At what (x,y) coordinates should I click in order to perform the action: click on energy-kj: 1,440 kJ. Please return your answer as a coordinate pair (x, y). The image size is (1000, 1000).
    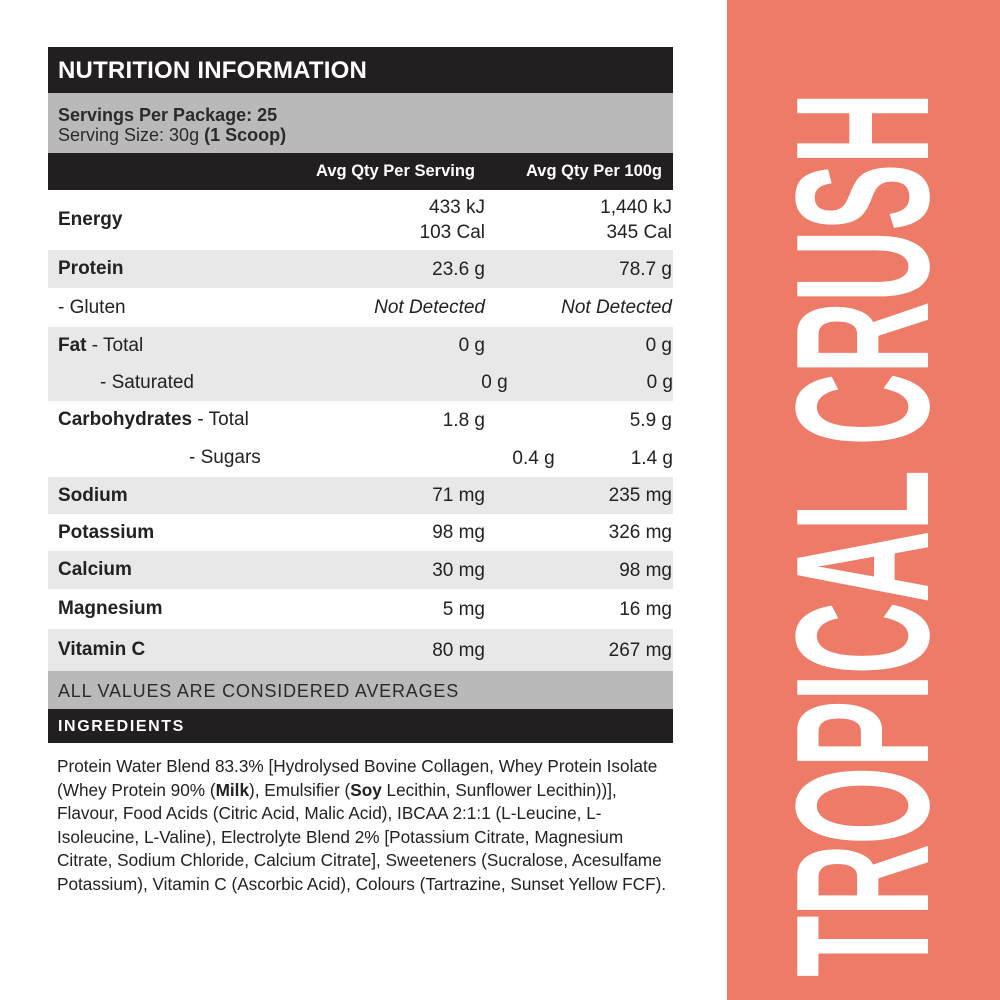
    Looking at the image, I should click on (636, 207).